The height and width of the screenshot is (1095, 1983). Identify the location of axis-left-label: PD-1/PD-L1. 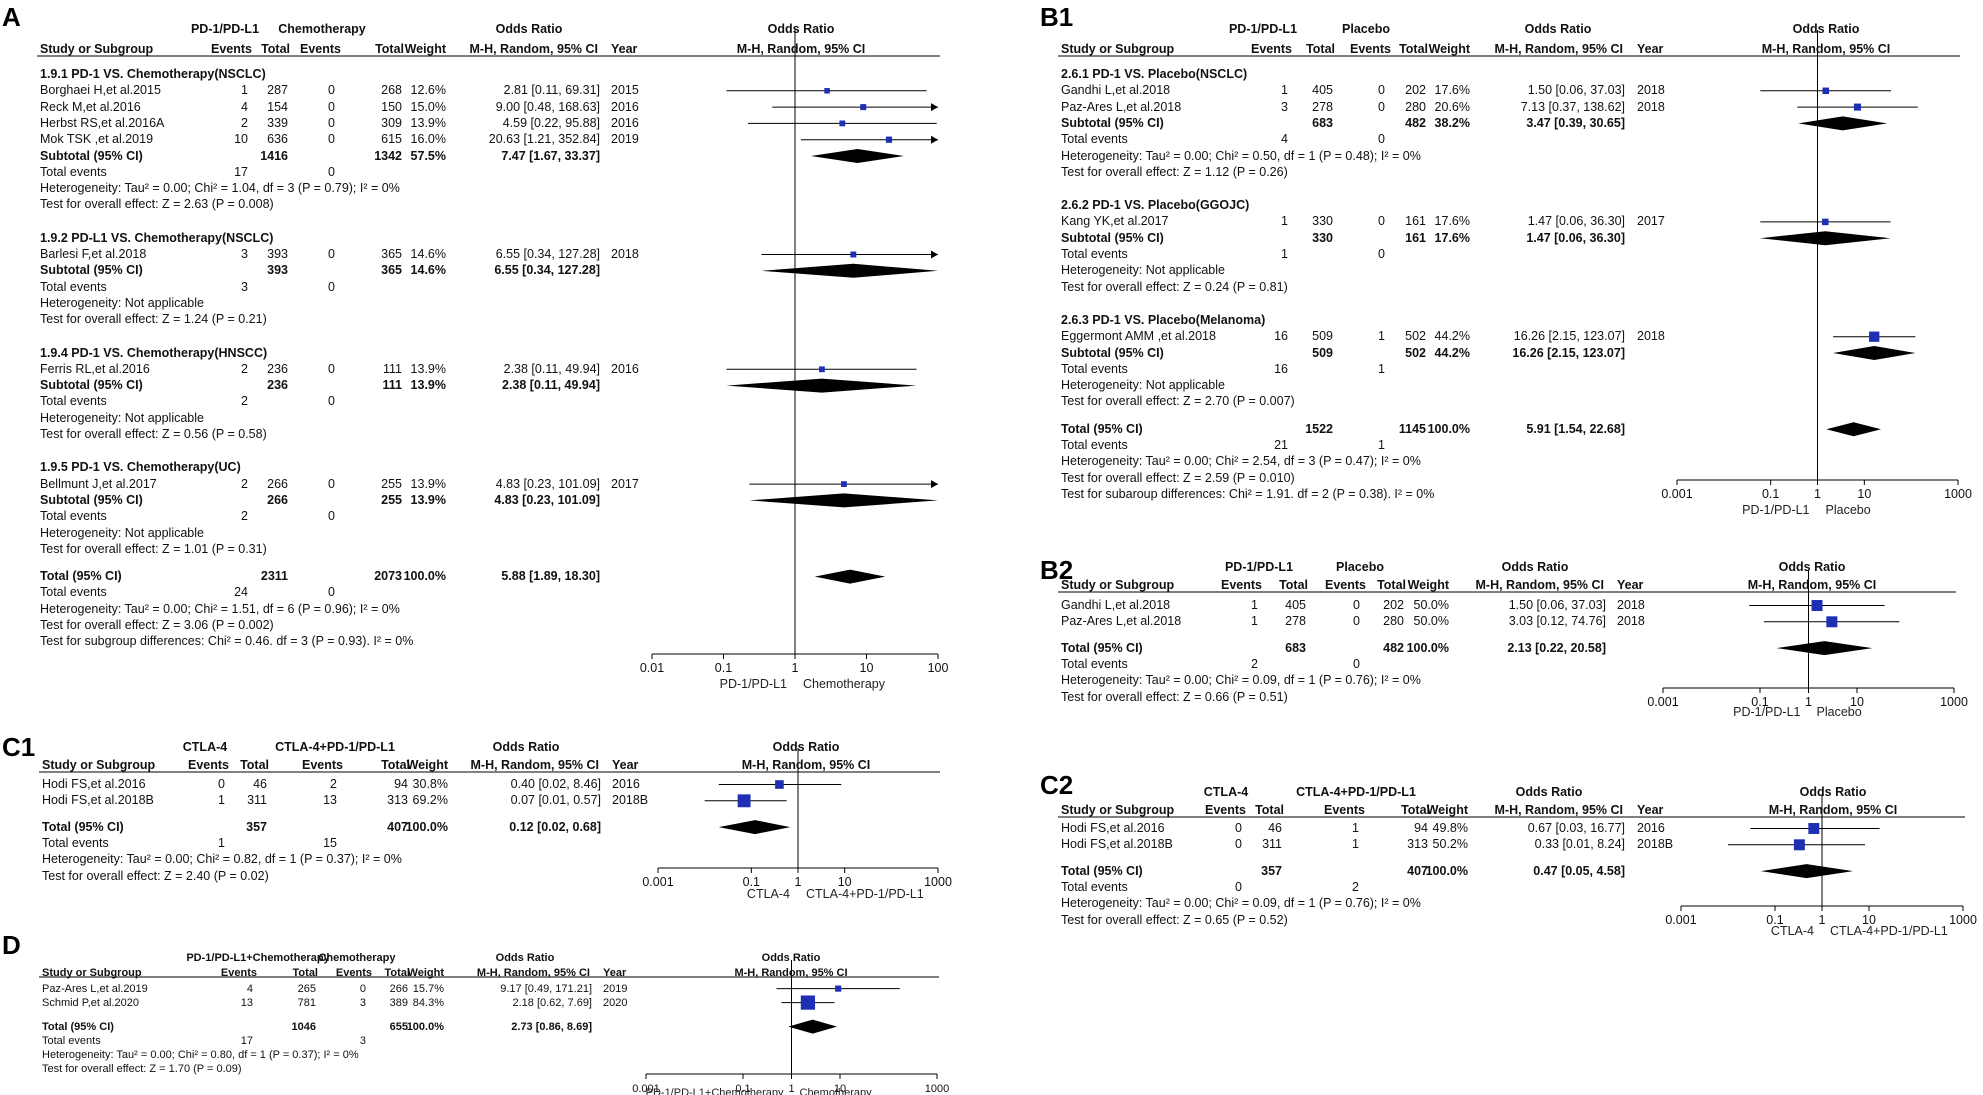
(1775, 510).